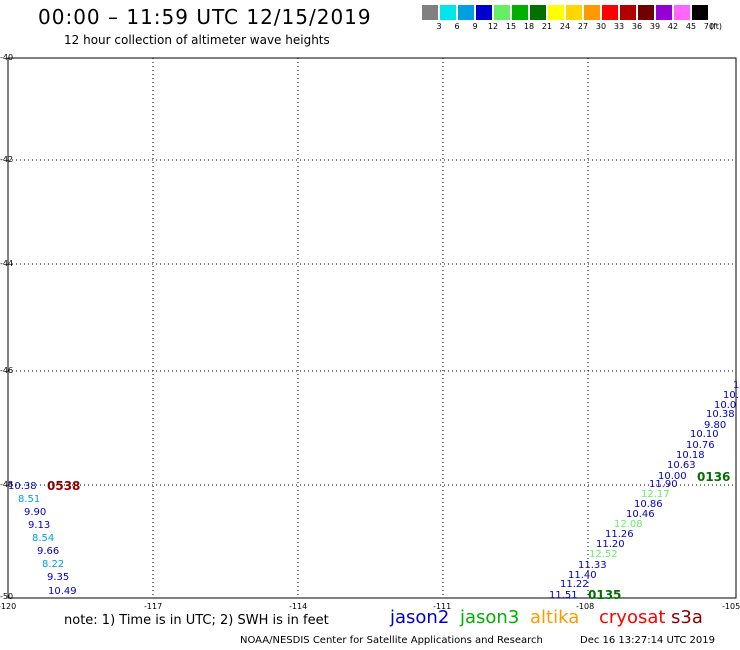  What do you see at coordinates (691, 26) in the screenshot?
I see `scale-label: 45` at bounding box center [691, 26].